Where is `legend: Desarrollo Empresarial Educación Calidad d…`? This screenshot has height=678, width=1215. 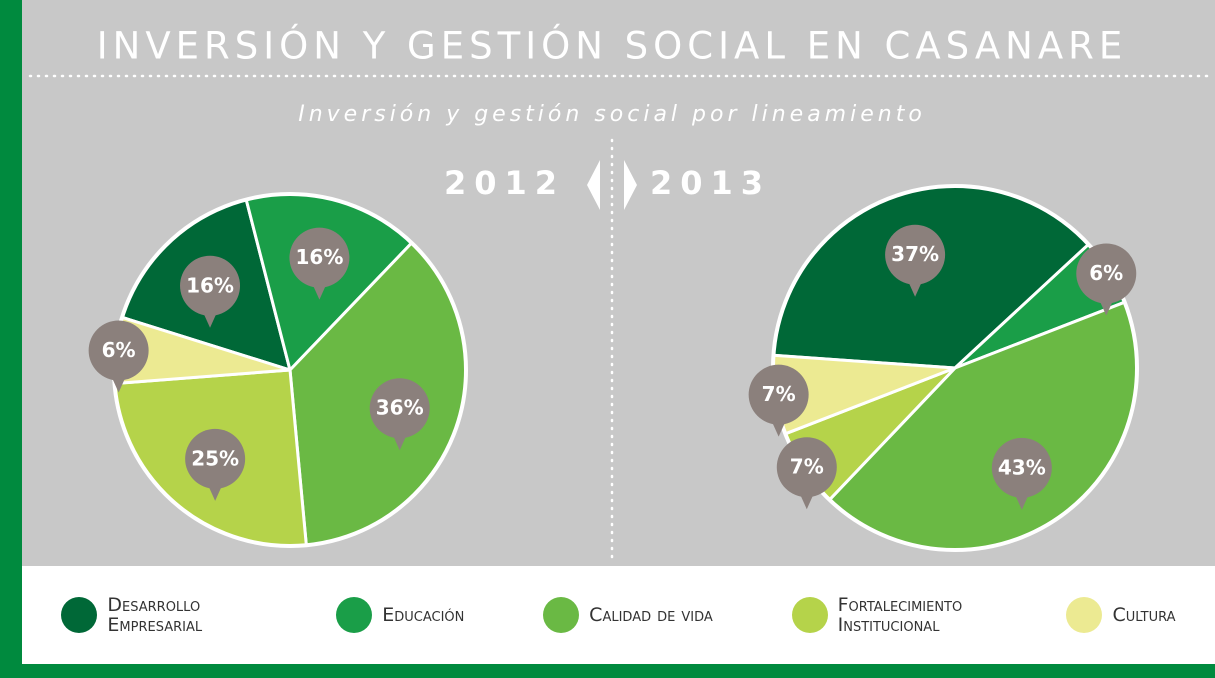 legend: Desarrollo Empresarial Educación Calidad d… is located at coordinates (618, 615).